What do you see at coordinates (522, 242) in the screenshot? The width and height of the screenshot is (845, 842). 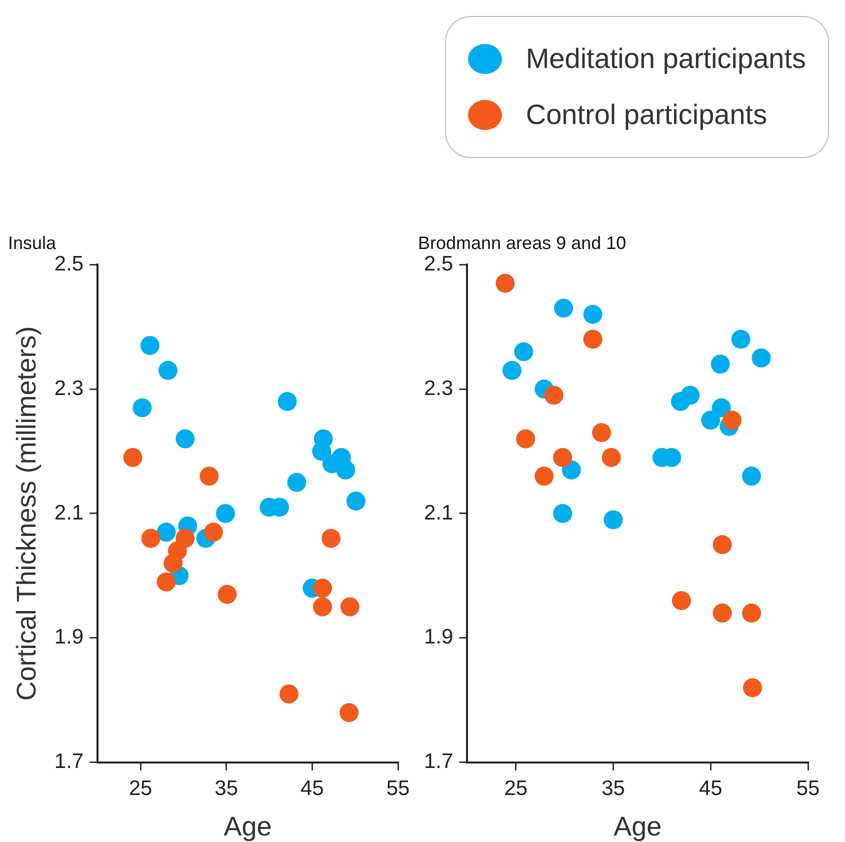 I see `chart-title: Brodmann areas 9 and 10` at bounding box center [522, 242].